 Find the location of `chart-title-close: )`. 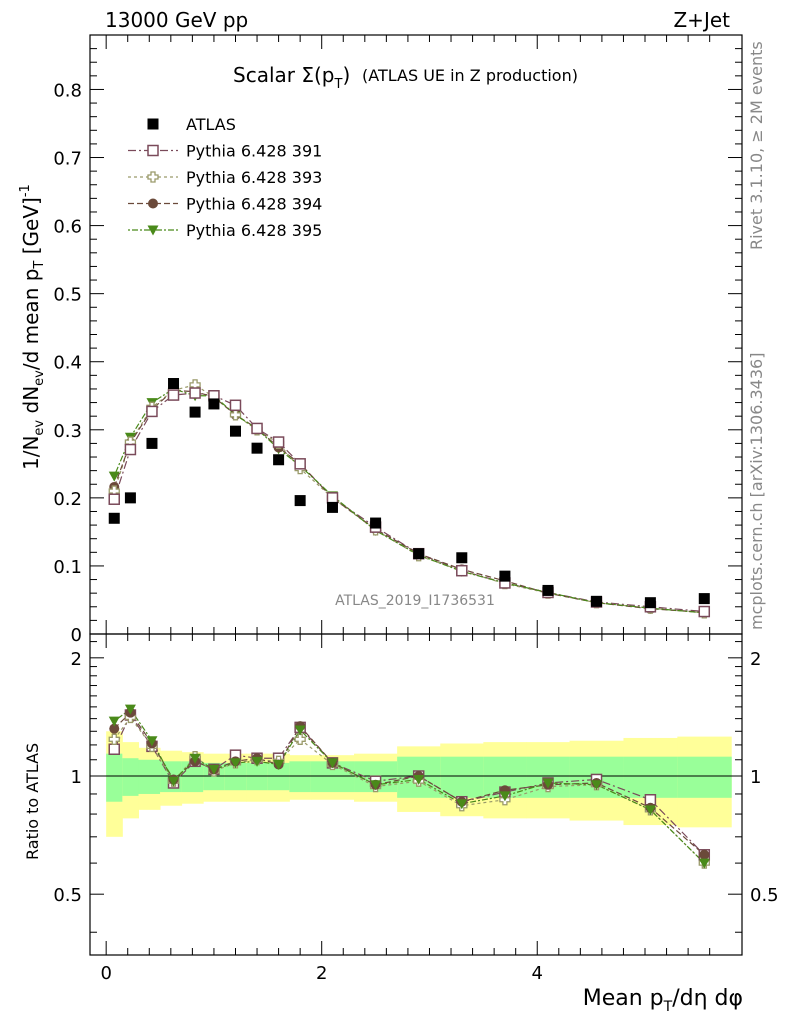

chart-title-close: ) is located at coordinates (346, 75).